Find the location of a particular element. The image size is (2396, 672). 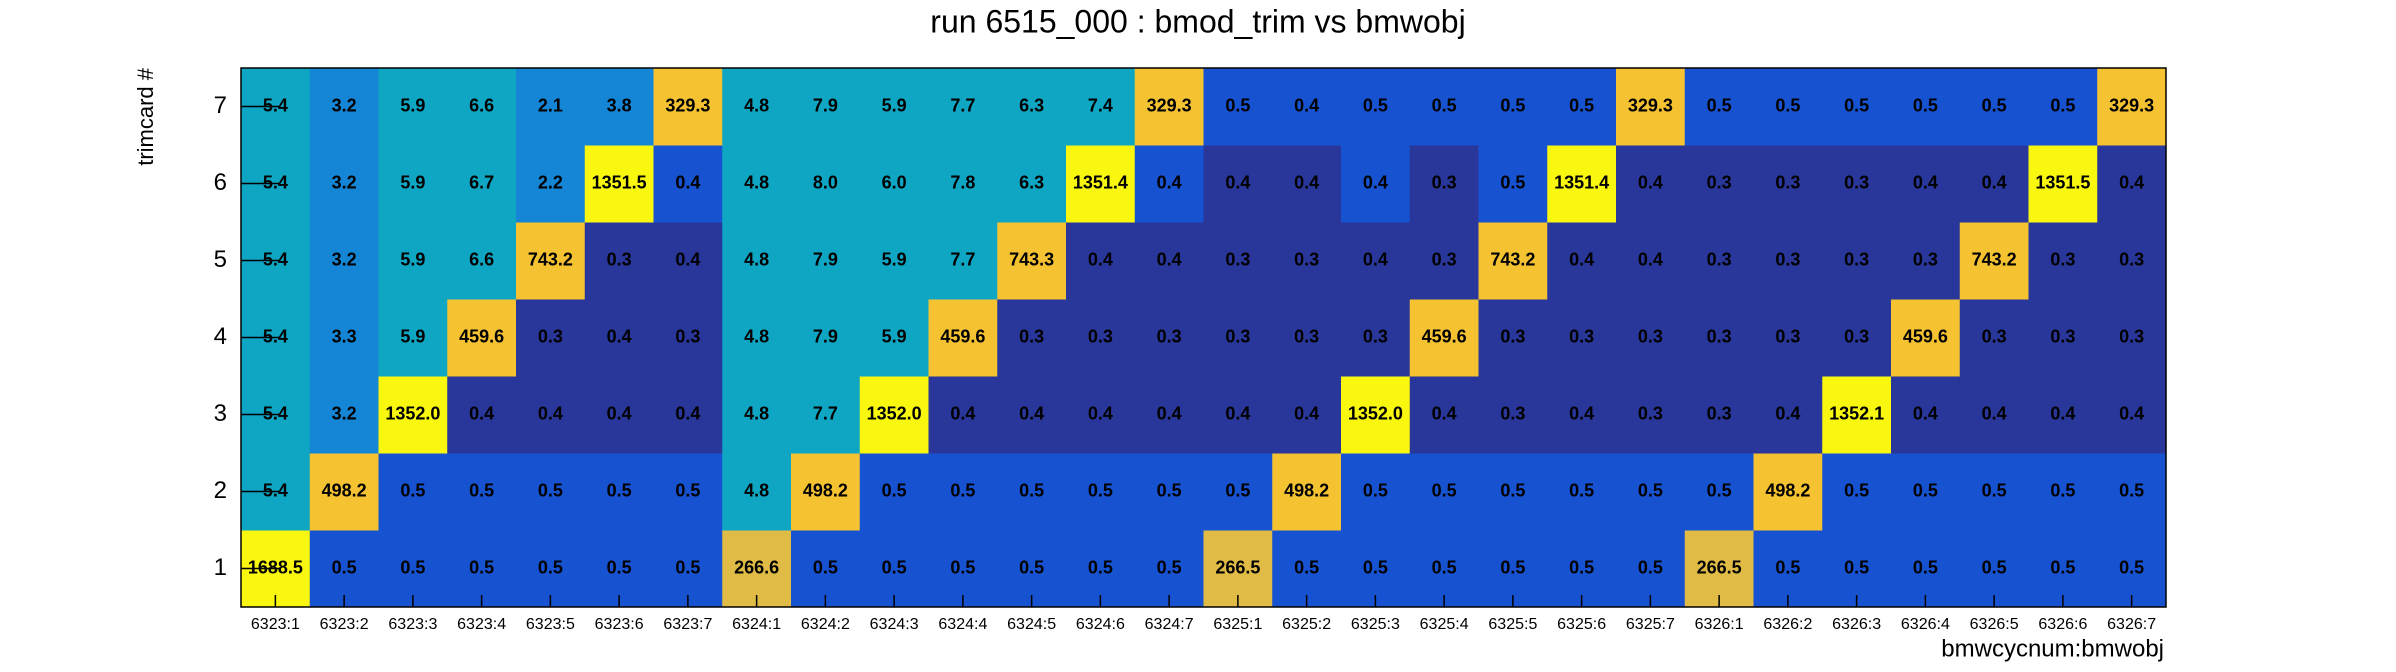

cell-label: 6.3 is located at coordinates (1031, 182).